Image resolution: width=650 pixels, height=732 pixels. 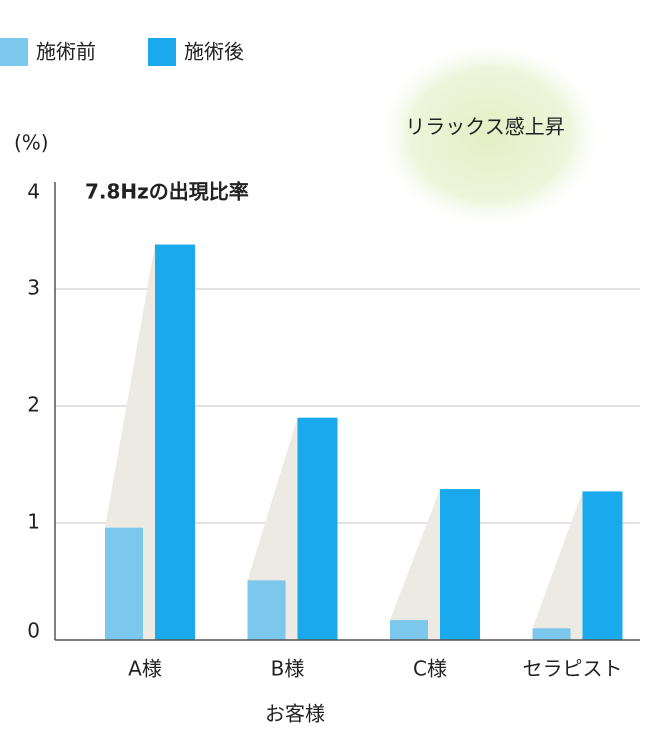 I want to click on x-tick-label: B様, so click(x=288, y=669).